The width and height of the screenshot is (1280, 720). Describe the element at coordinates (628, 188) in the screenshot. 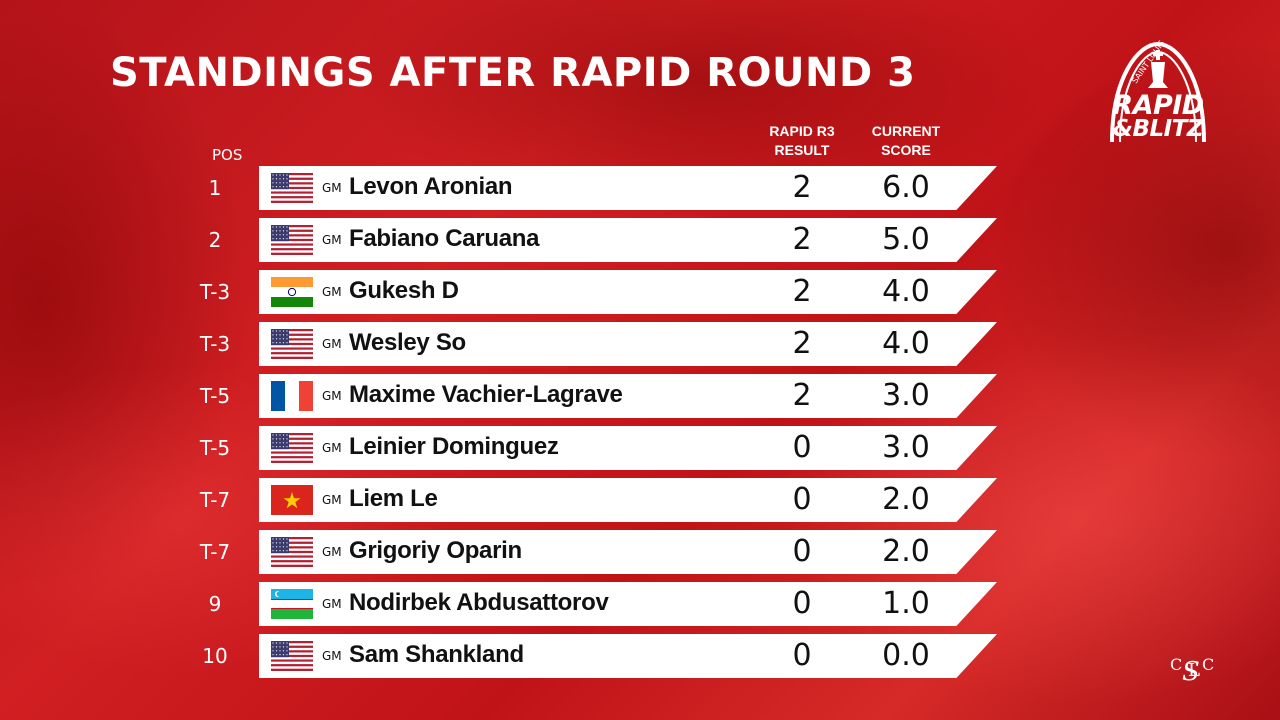

I see `player-bar: GM Levon Aronian 2 6.0` at that location.